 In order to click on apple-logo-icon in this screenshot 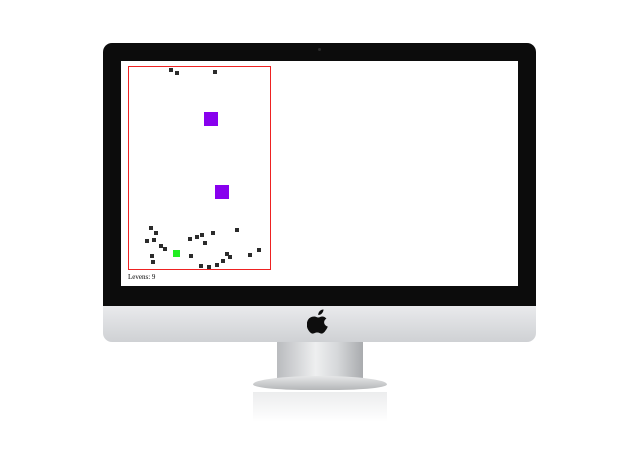, I will do `click(317, 321)`.